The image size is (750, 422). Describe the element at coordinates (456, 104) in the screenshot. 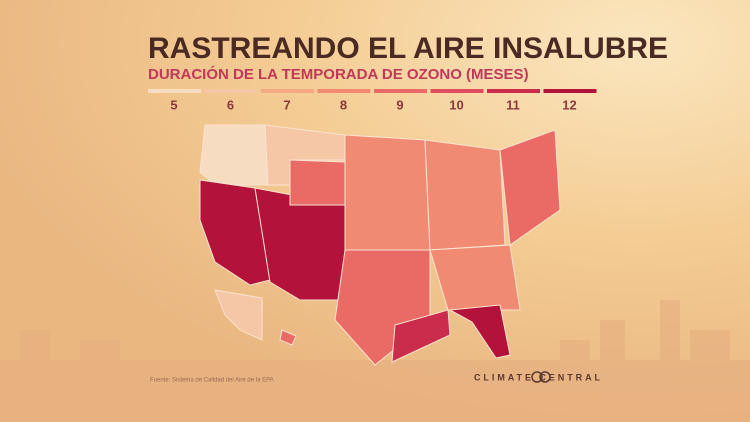

I see `legend-label: 10` at that location.